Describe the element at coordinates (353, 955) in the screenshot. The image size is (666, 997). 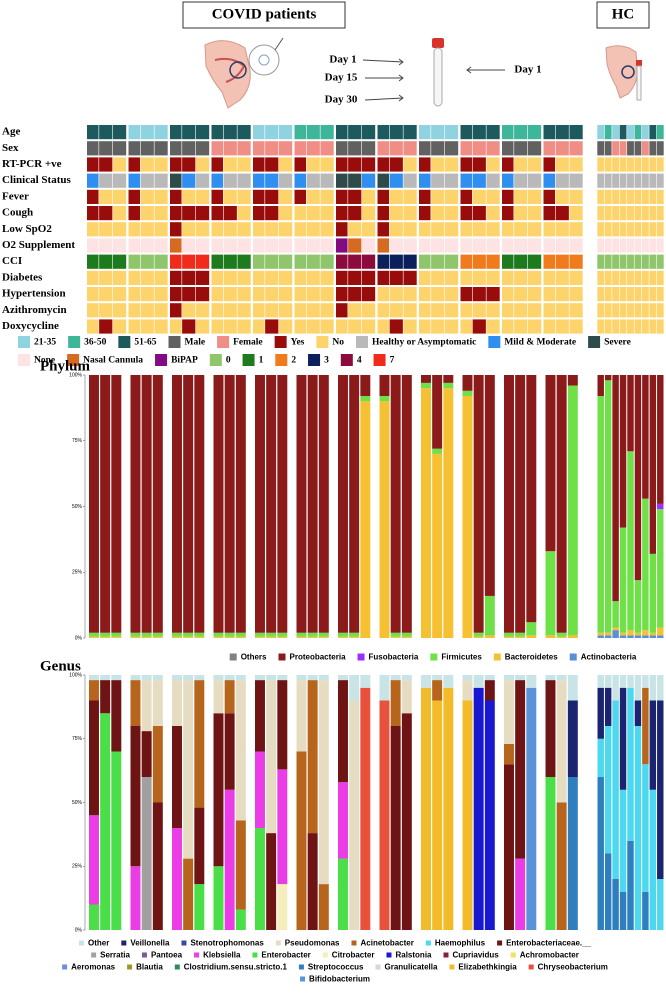
I see `legend-label: Citrobacter` at that location.